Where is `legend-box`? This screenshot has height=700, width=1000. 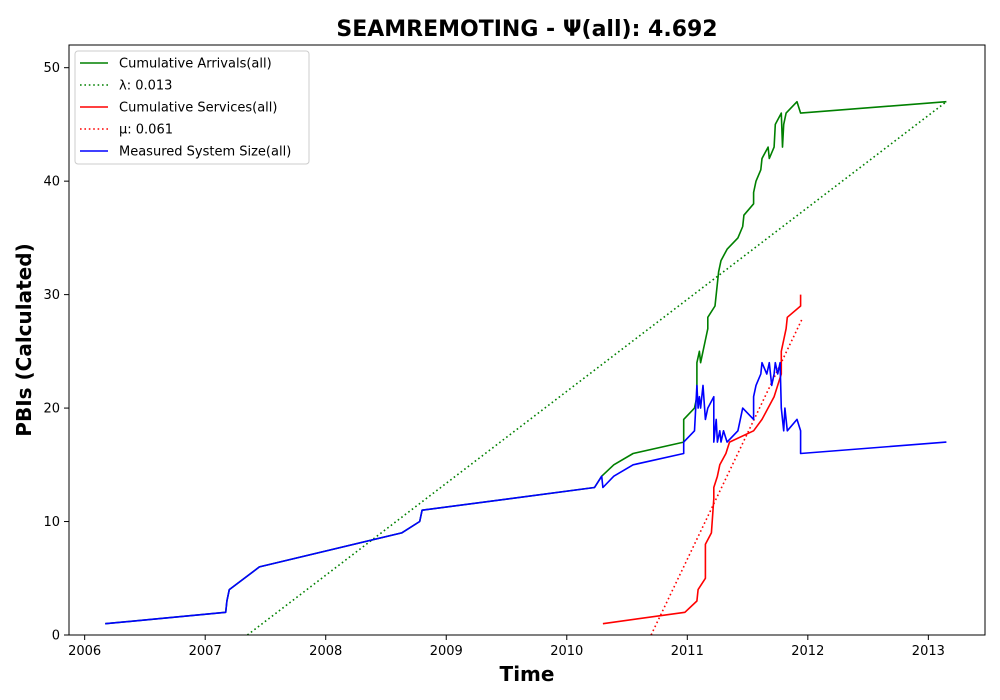
legend-box is located at coordinates (192, 107).